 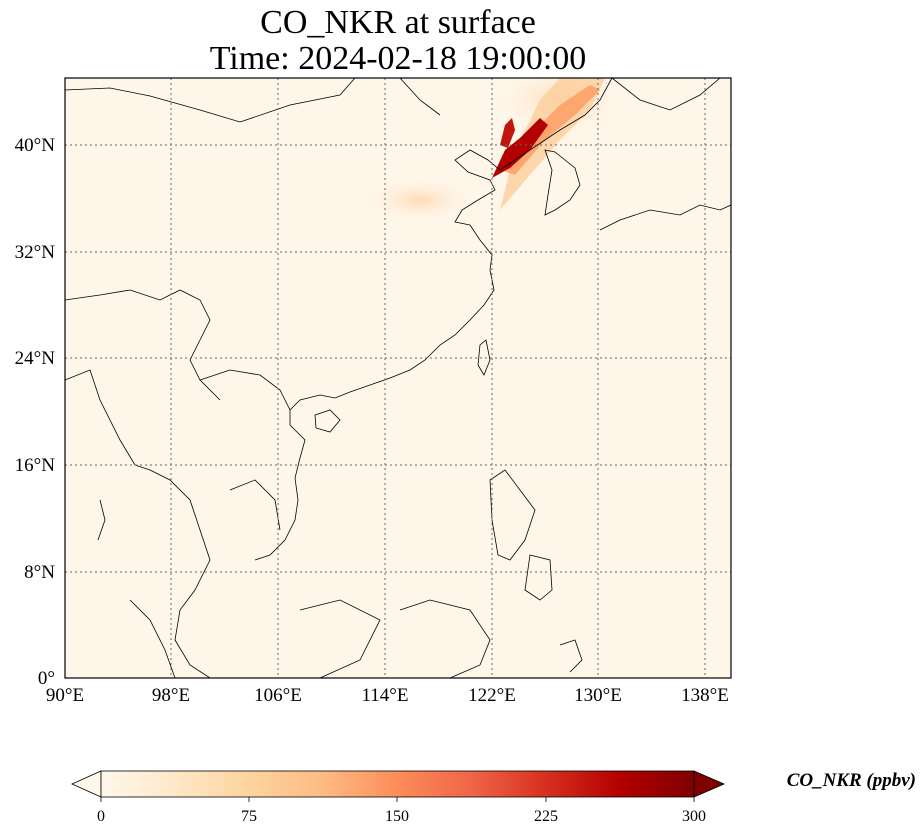 I want to click on lon-tick-label: 130°E, so click(x=598, y=695).